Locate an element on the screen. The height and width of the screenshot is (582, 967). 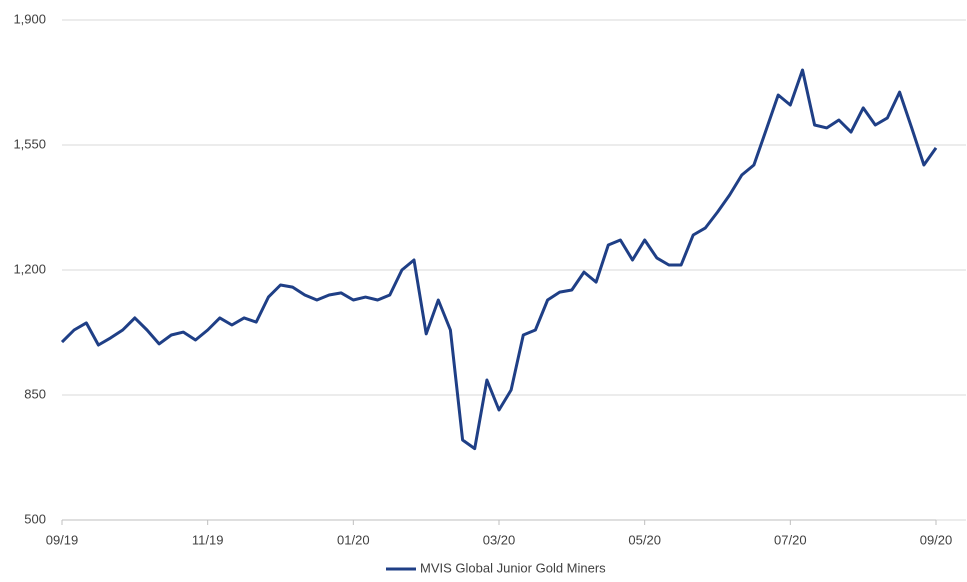
x-tick-label: 09/19 is located at coordinates (62, 539).